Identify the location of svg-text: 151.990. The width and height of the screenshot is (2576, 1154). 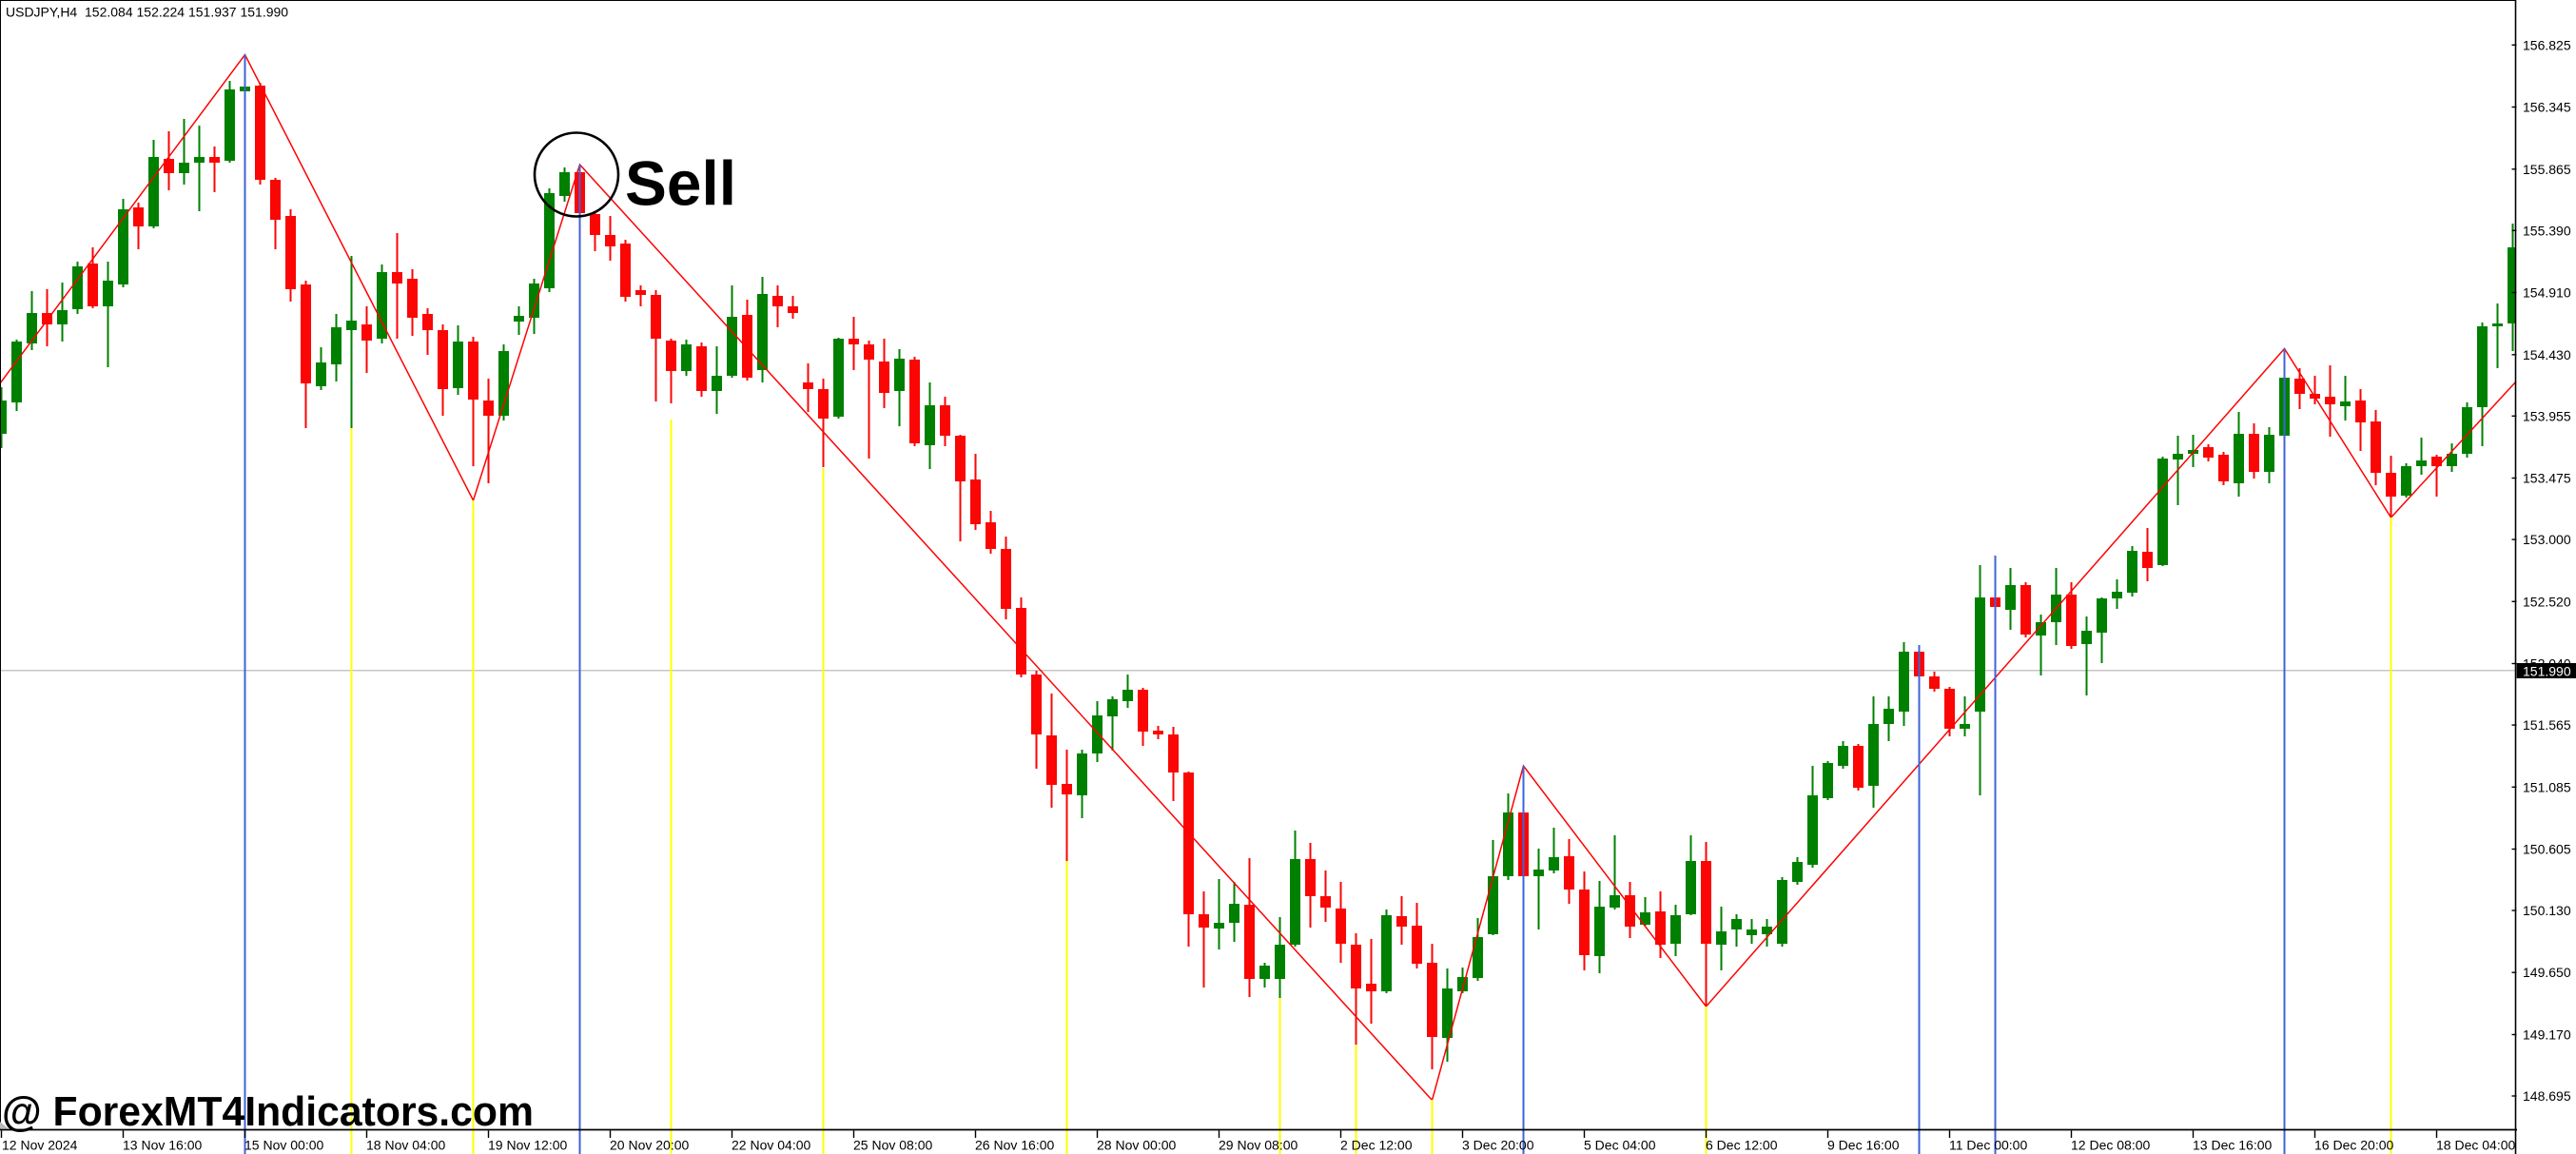
(2547, 671).